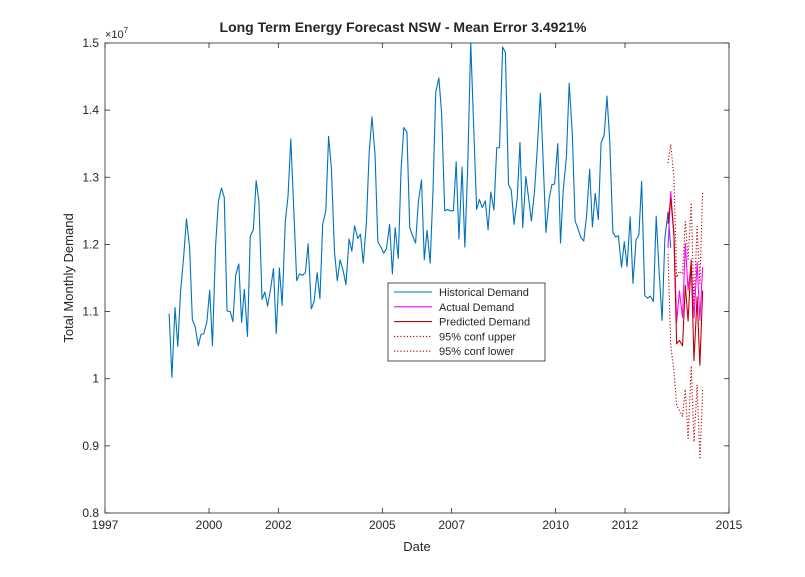 The height and width of the screenshot is (577, 805). I want to click on y-tick-label: 1.3, so click(90, 177).